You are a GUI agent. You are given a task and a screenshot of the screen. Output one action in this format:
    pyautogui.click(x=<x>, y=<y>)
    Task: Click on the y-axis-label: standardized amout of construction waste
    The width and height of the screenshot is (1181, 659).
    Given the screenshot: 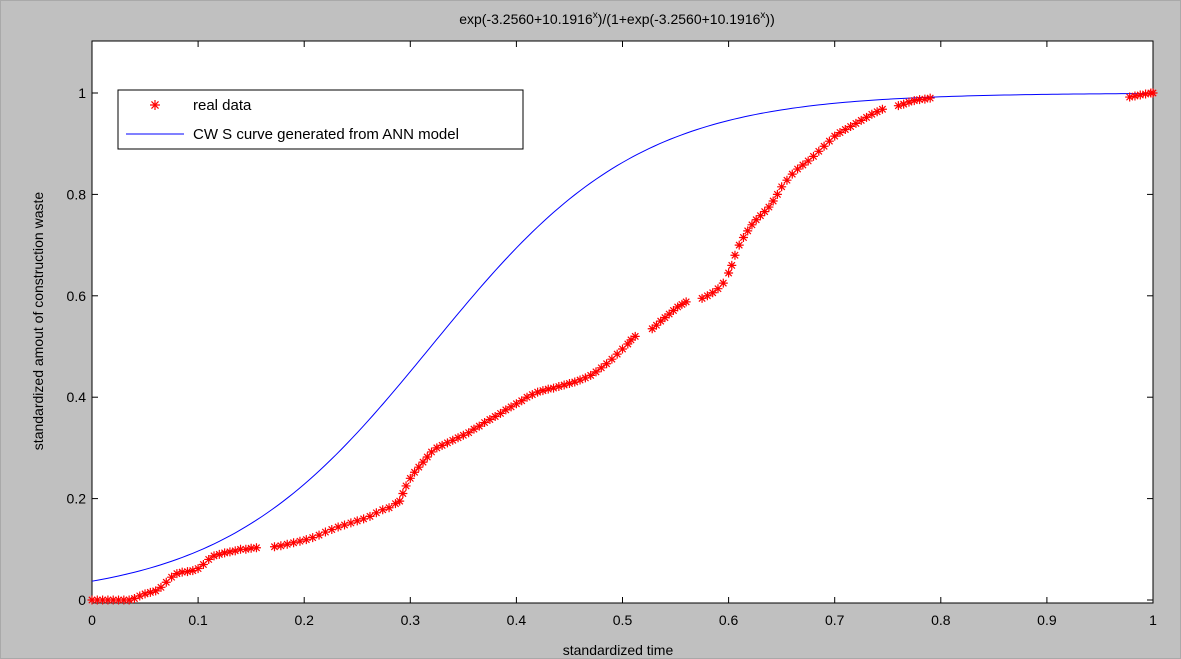 What is the action you would take?
    pyautogui.click(x=38, y=321)
    